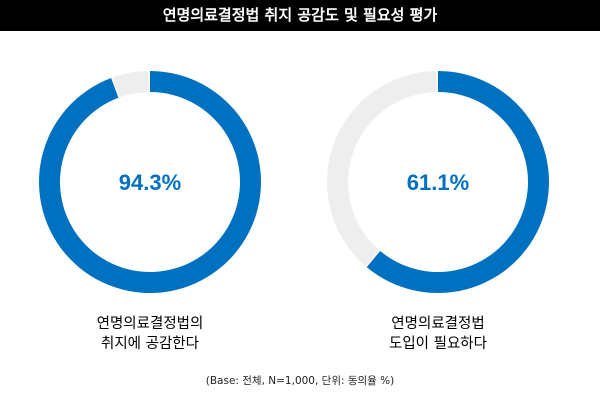 Image resolution: width=600 pixels, height=400 pixels. Describe the element at coordinates (300, 15) in the screenshot. I see `chart-title: 연명의료결정법 취지 공감도 및 필요성 평가` at that location.